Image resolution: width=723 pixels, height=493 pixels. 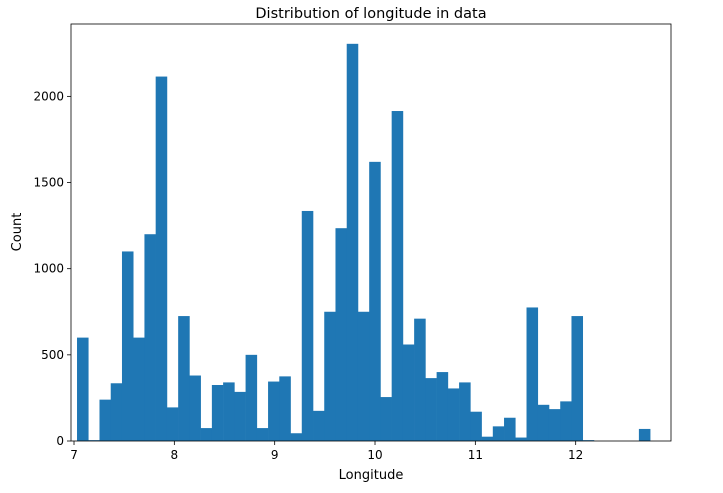 What do you see at coordinates (326, 451) in the screenshot?
I see `x-axis: 7 8 9 10 11 12` at bounding box center [326, 451].